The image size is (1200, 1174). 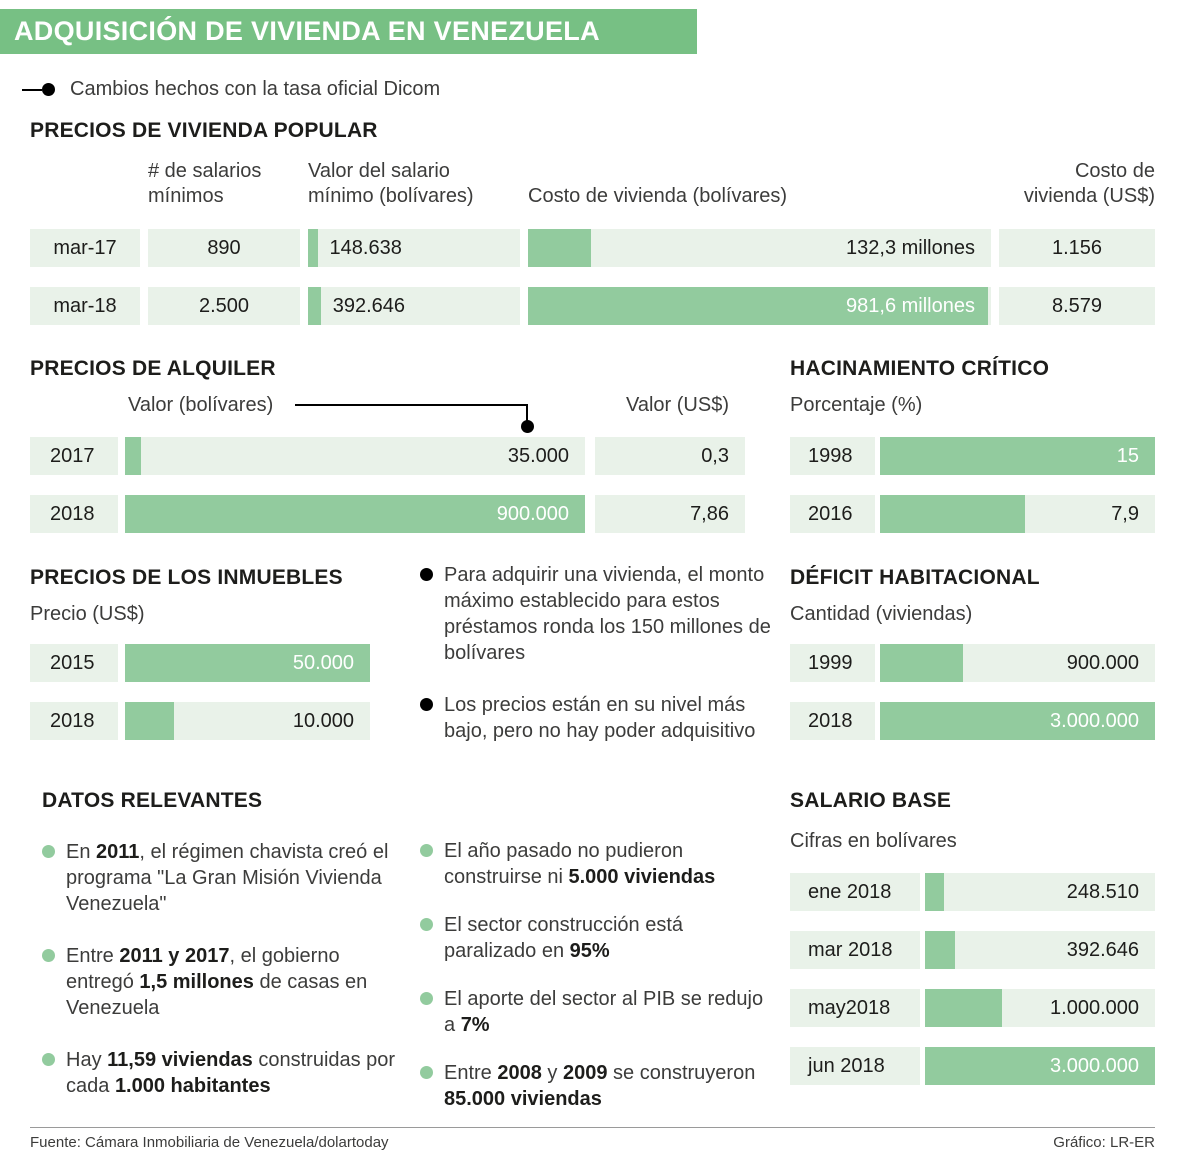 What do you see at coordinates (224, 306) in the screenshot?
I see `salarios-value: 2.500` at bounding box center [224, 306].